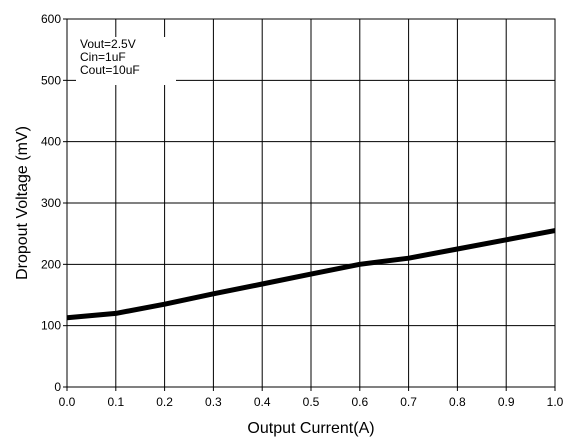 The image size is (566, 440). I want to click on annotation-vout: Vout=2.5V, so click(108, 44).